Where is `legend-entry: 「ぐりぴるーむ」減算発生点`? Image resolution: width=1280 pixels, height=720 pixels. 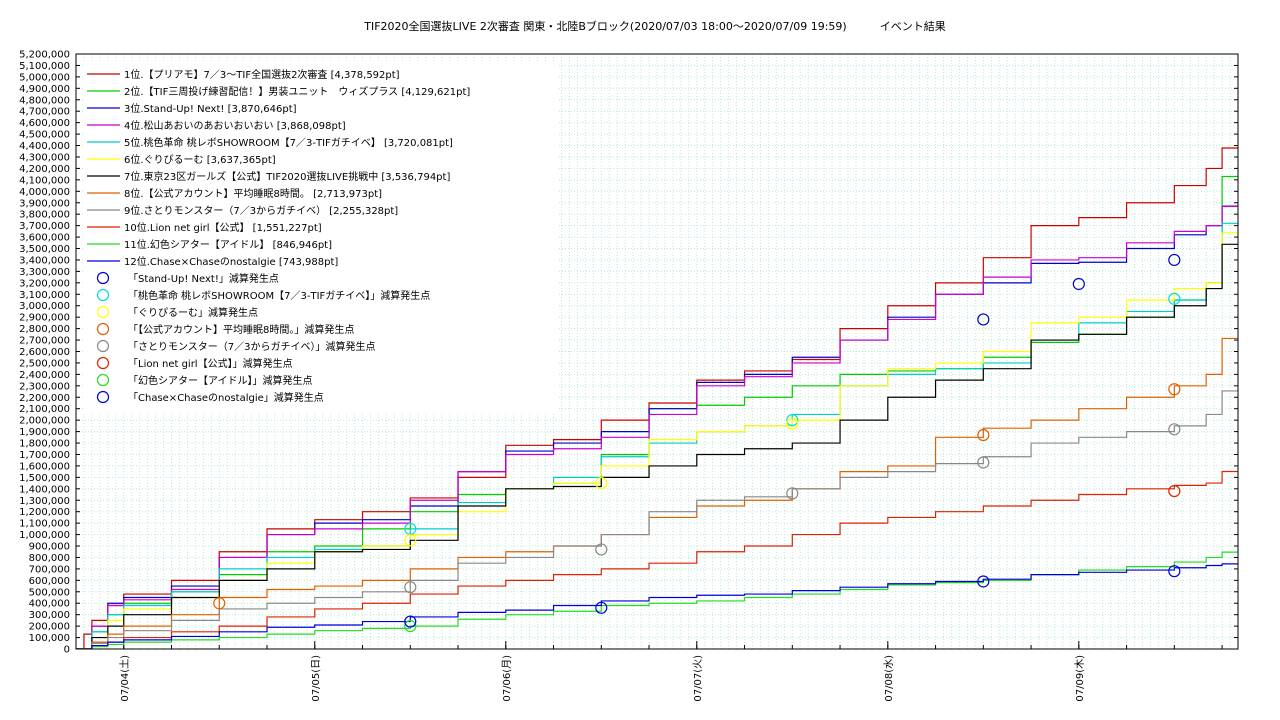 legend-entry: 「ぐりぴるーむ」減算発生点 is located at coordinates (193, 312).